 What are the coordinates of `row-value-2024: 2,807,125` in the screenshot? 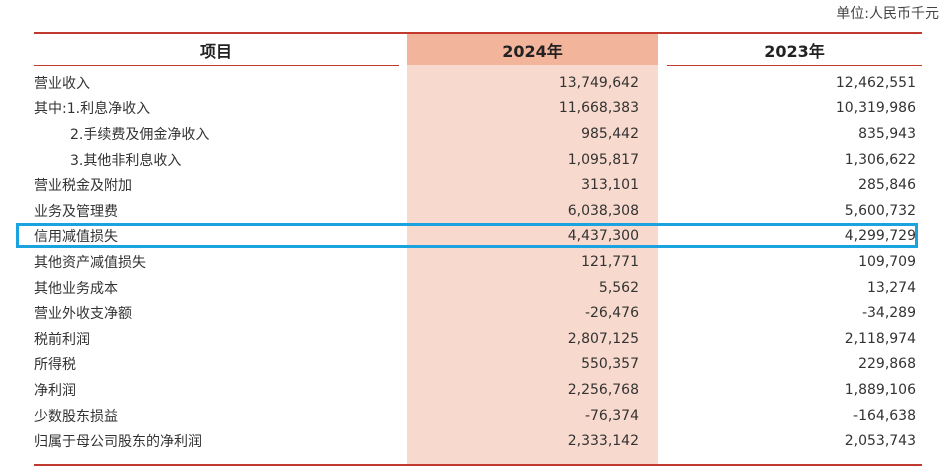 It's located at (603, 338).